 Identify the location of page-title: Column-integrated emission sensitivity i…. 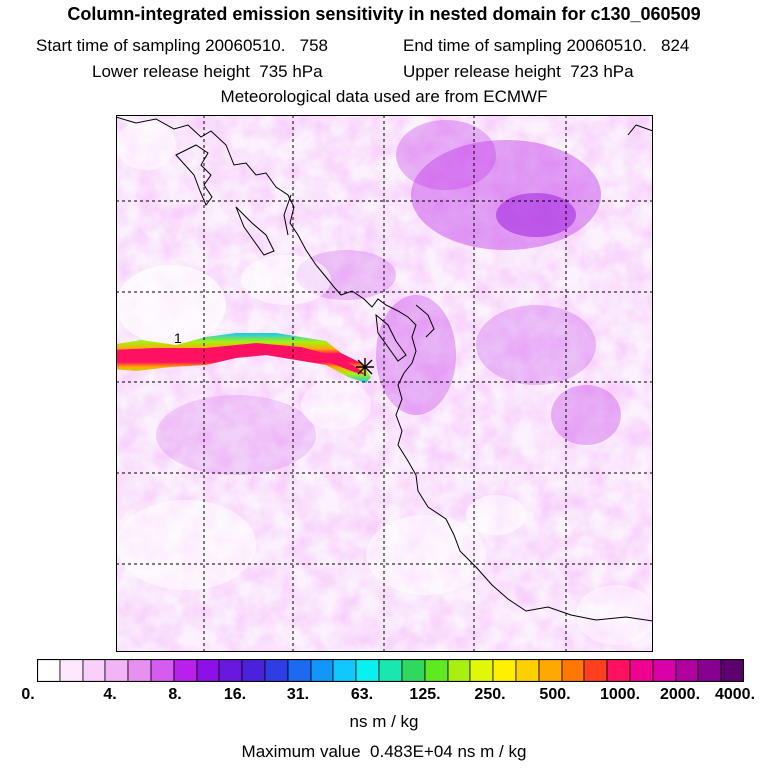
(384, 14).